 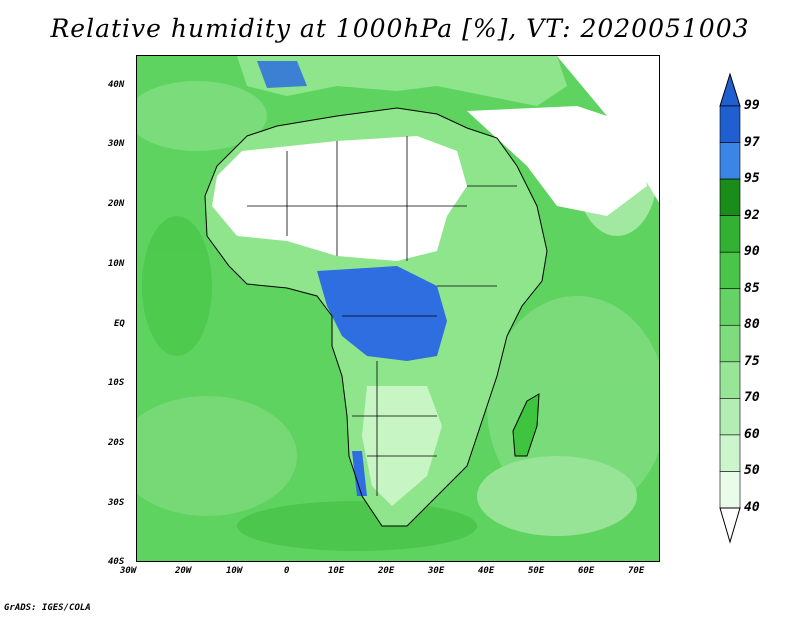 What do you see at coordinates (752, 325) in the screenshot?
I see `colorbar-label: 80` at bounding box center [752, 325].